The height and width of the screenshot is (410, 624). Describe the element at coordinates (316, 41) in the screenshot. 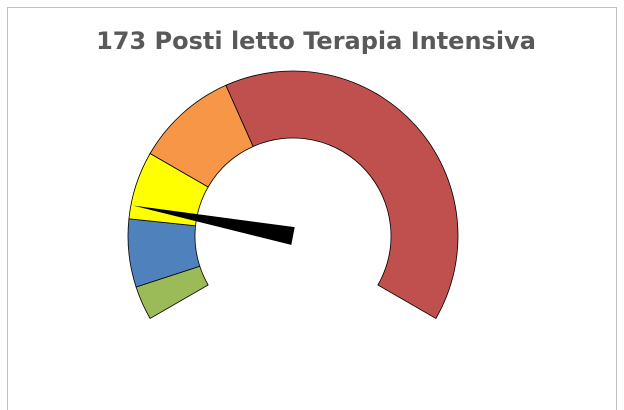

I see `chart-title: 173 Posti letto Terapia Intensiva` at that location.